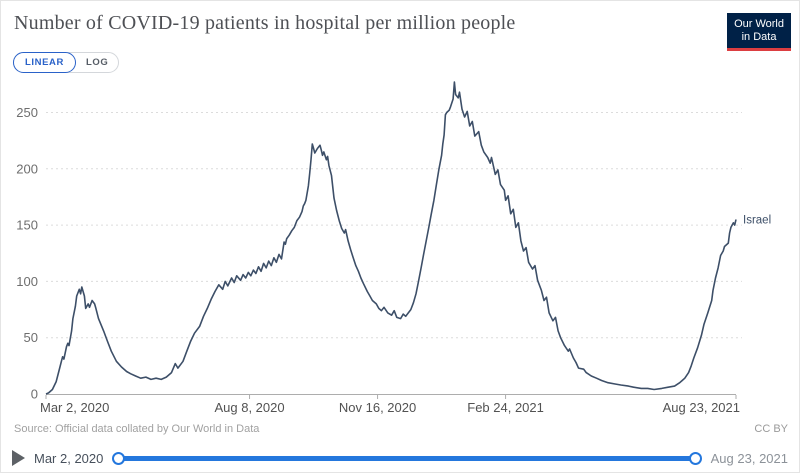  Describe the element at coordinates (34, 394) in the screenshot. I see `y-axis-label: 0` at that location.